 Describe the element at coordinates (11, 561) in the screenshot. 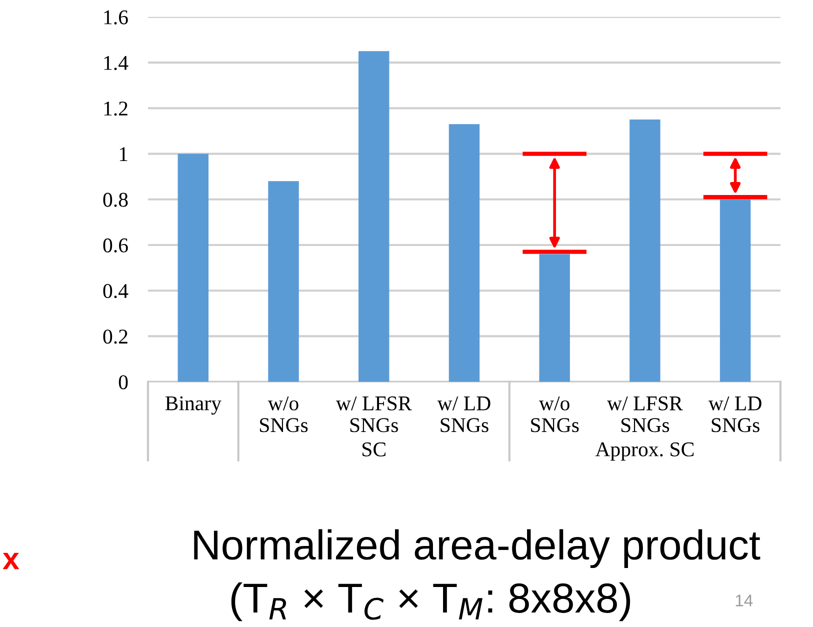

I see `text: x` at that location.